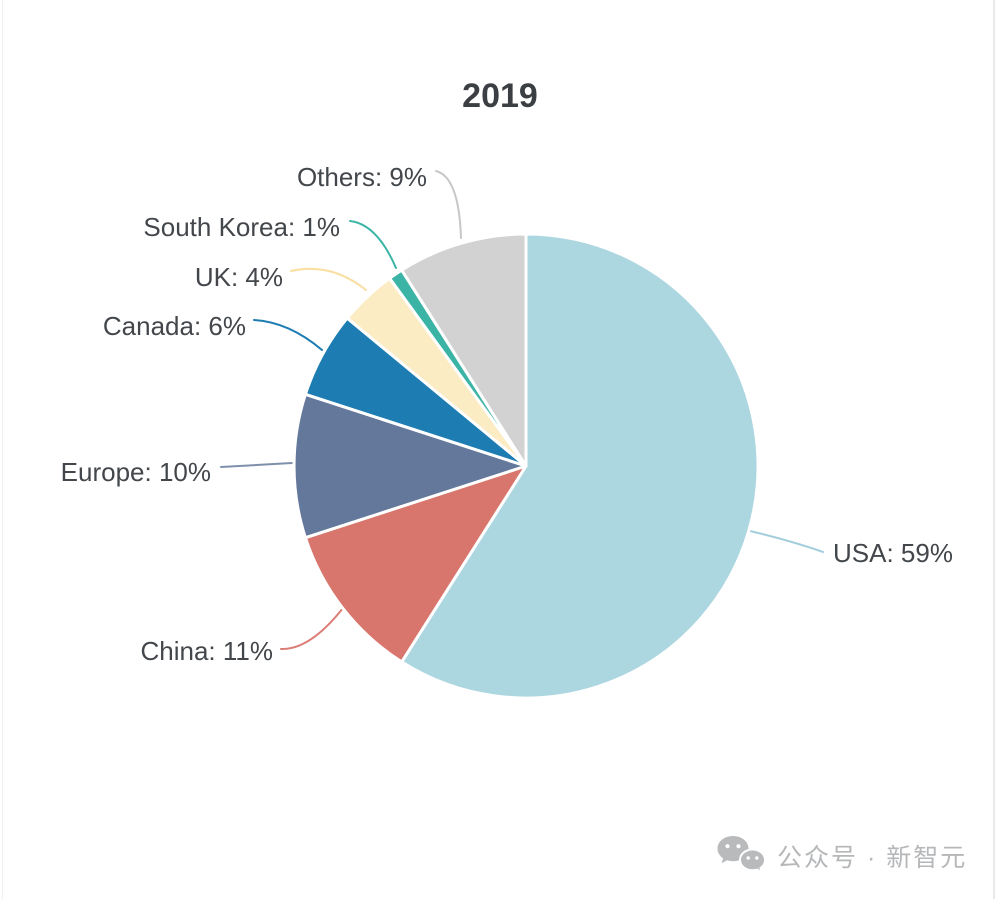 The image size is (1000, 899). Describe the element at coordinates (256, 465) in the screenshot. I see `leader-line-europe` at that location.